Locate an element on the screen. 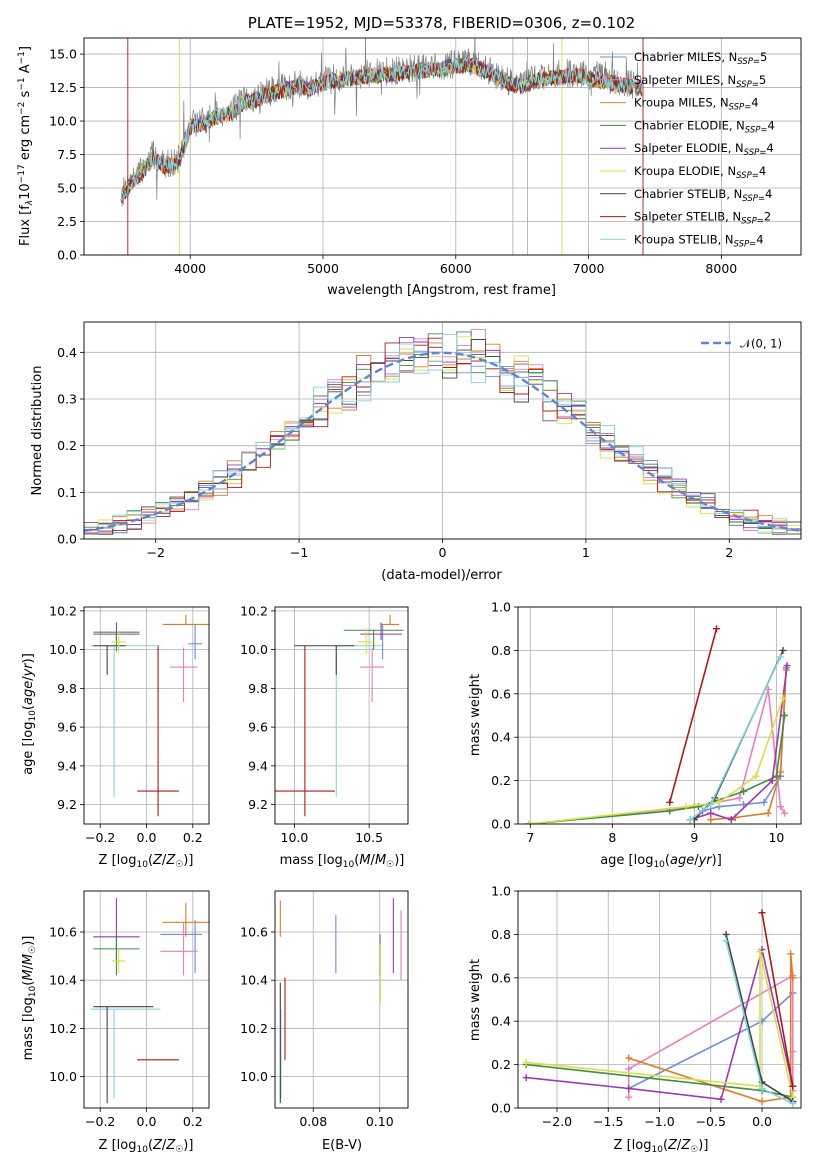  mass-vs-ebv-xticks: 0.08 0.10 is located at coordinates (346, 1118).